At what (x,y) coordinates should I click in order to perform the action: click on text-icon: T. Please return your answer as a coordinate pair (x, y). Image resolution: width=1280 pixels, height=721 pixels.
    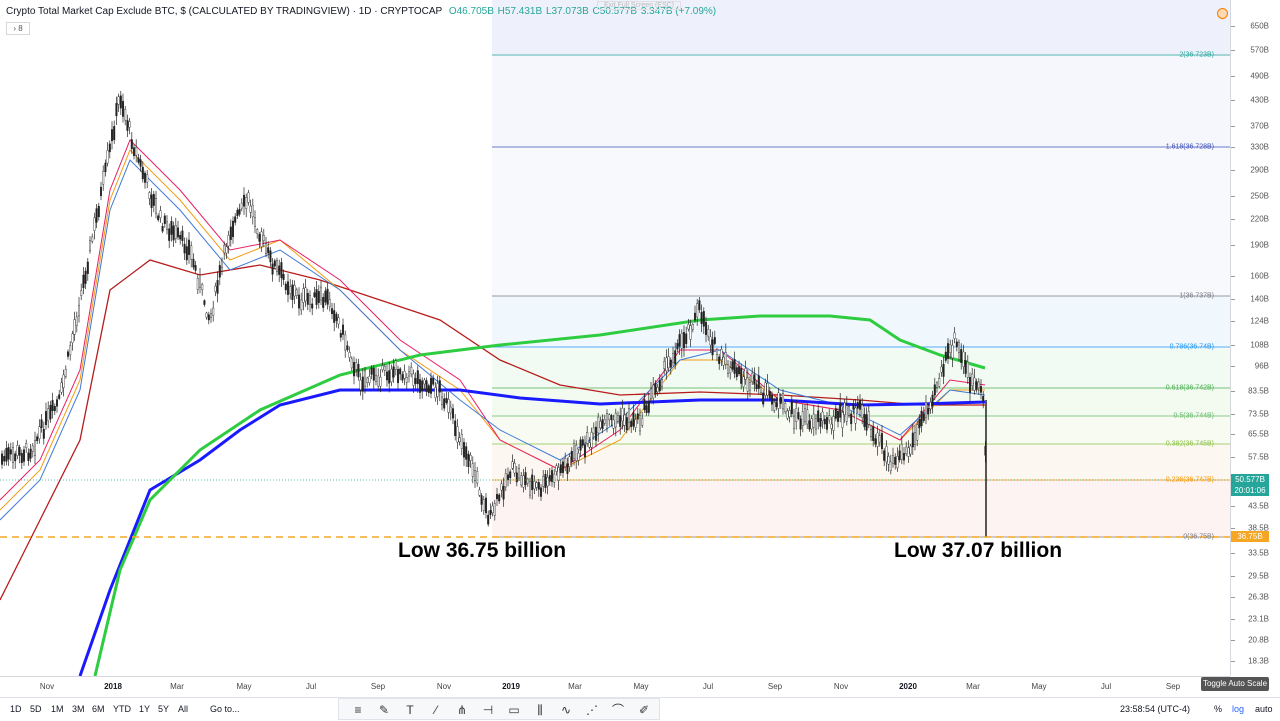
    Looking at the image, I should click on (410, 710).